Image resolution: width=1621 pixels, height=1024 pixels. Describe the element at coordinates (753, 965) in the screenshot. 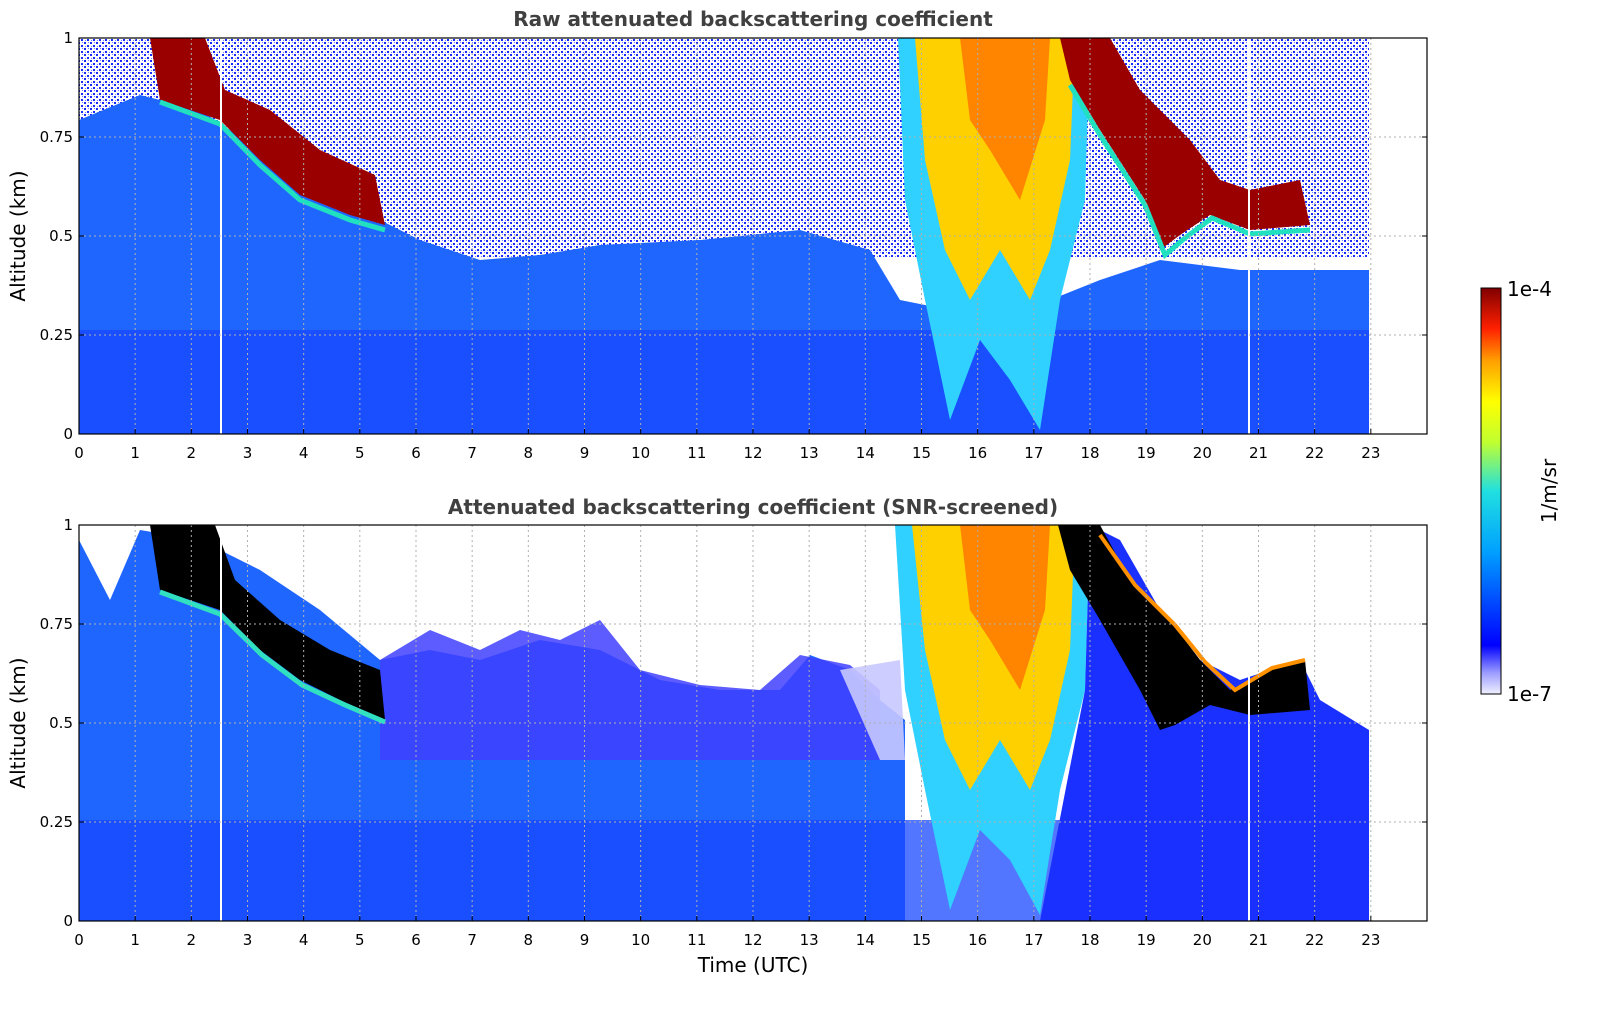

I see `x-axis-label: Time (UTC)` at that location.